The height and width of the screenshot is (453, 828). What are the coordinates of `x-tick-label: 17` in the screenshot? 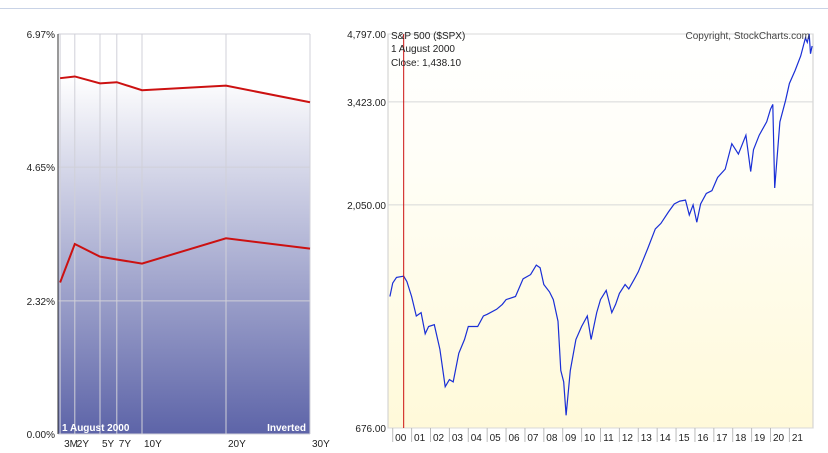 It's located at (722, 438).